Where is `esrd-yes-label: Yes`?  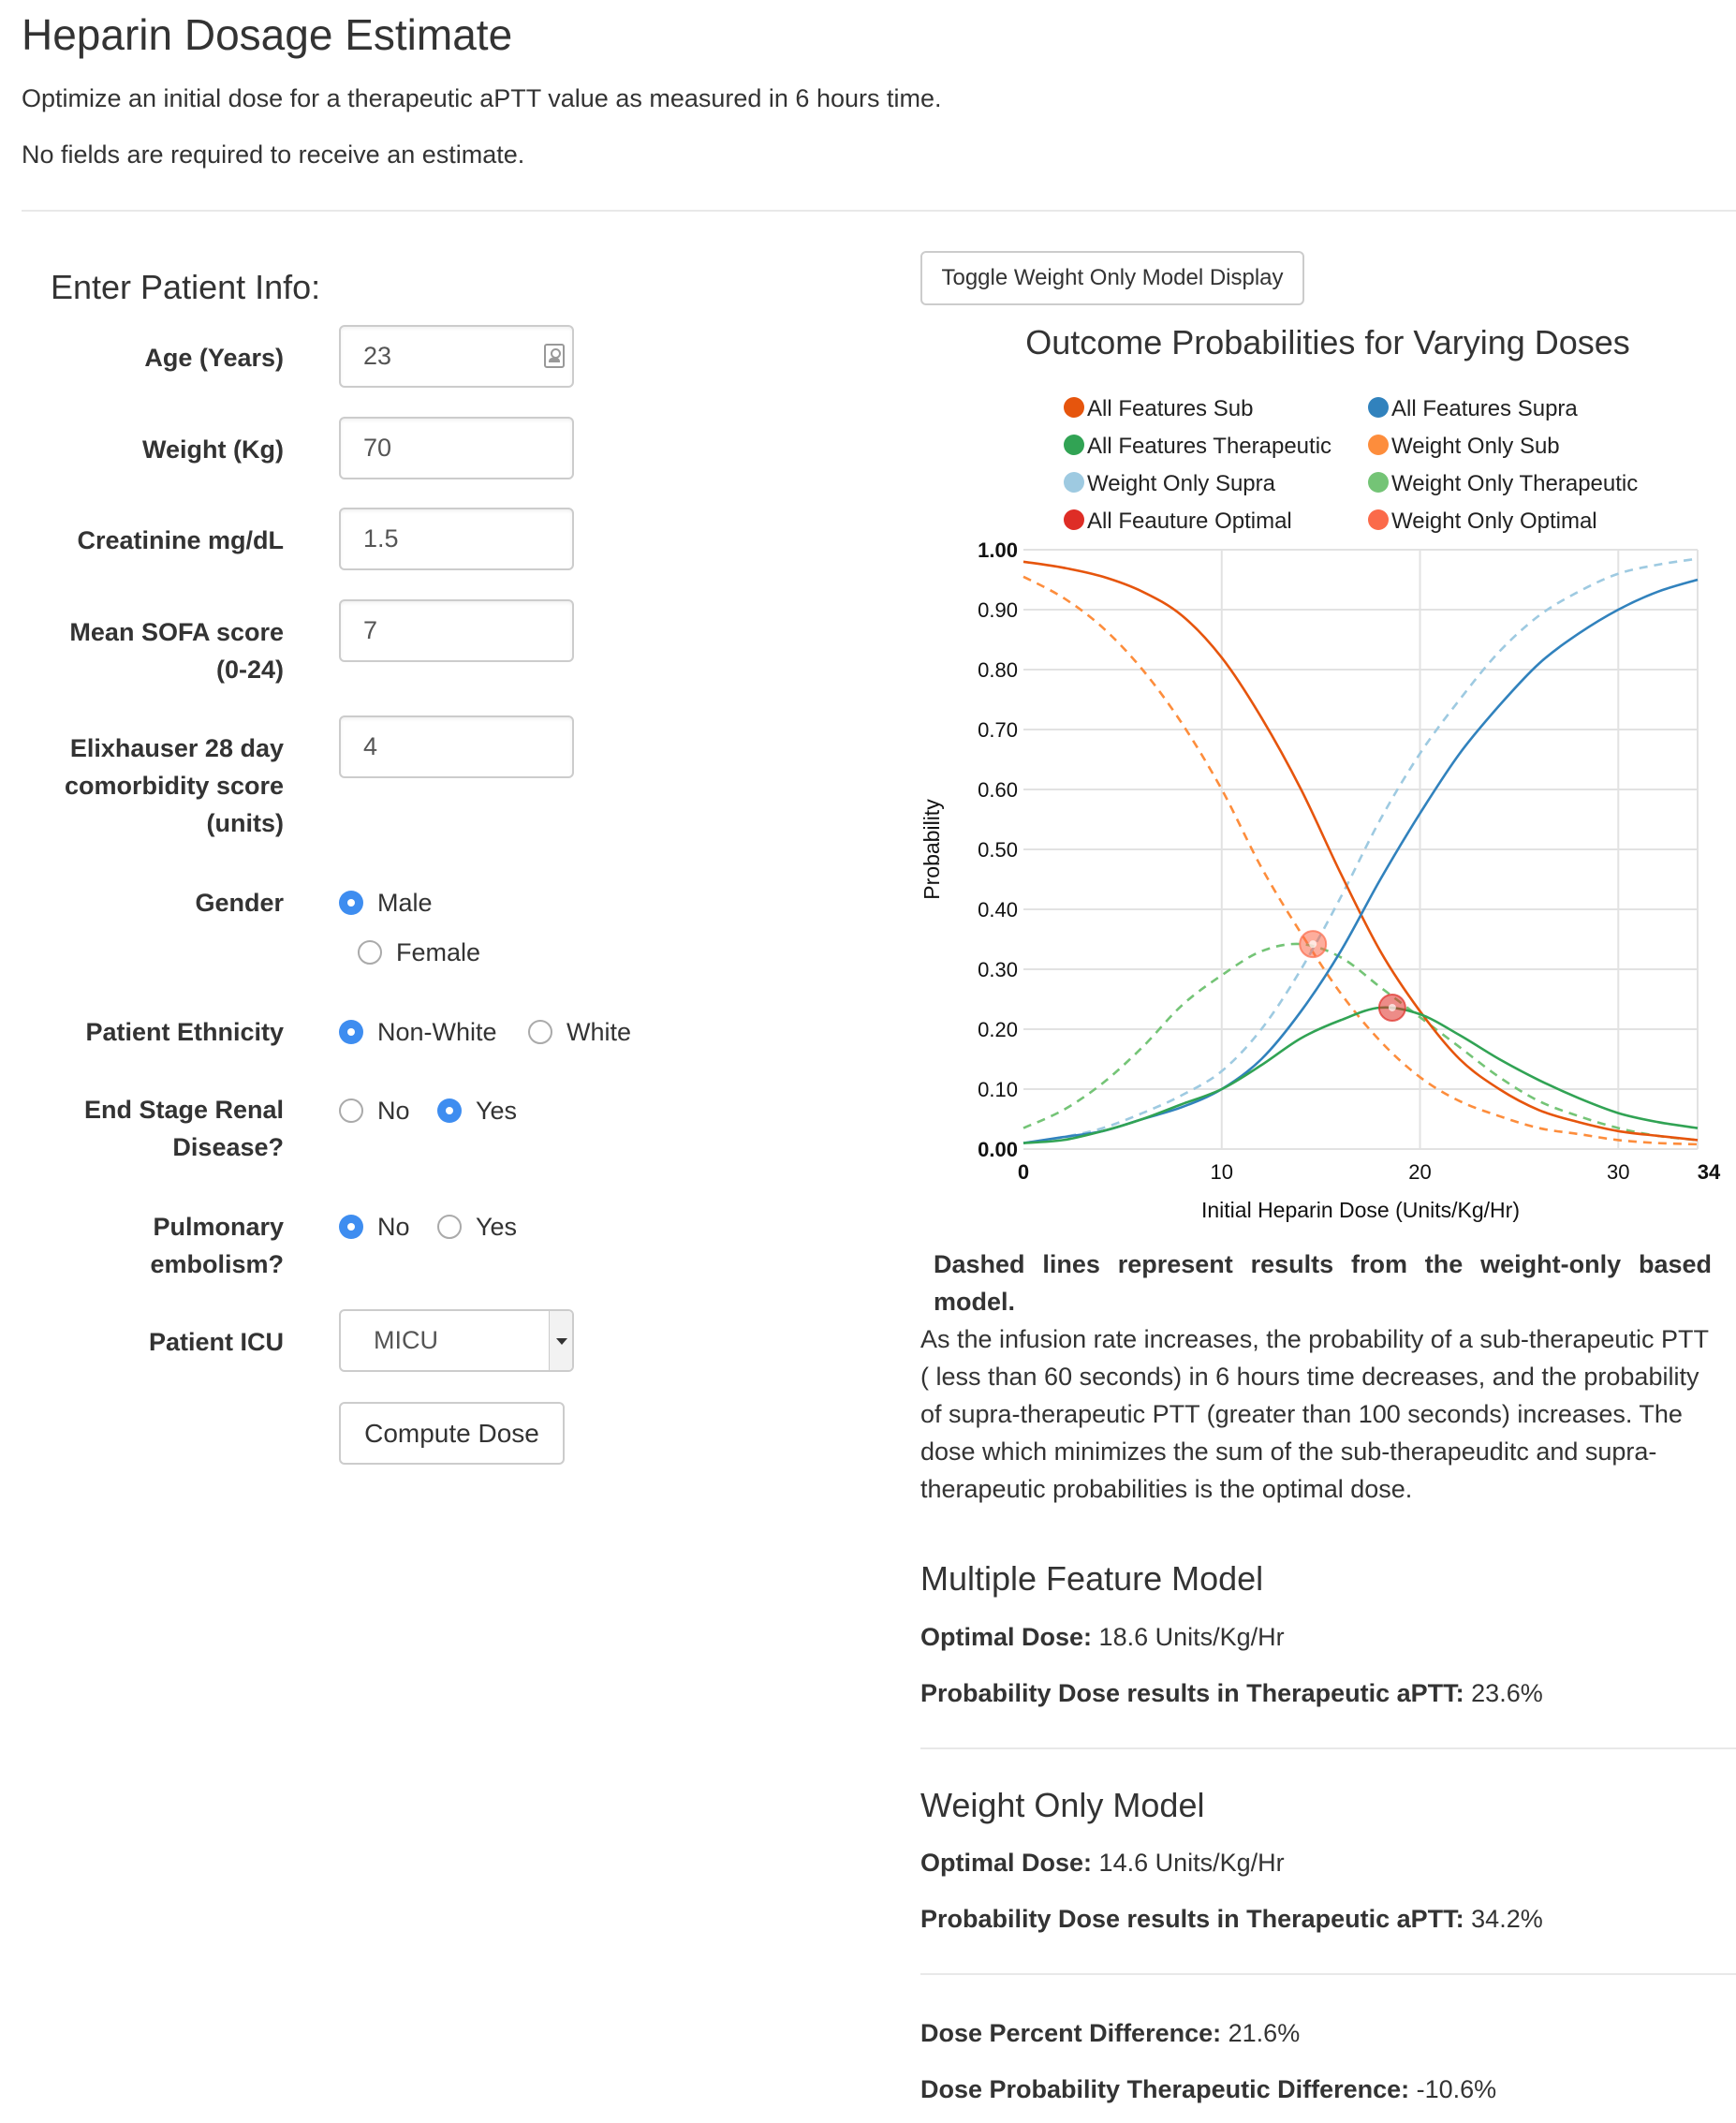
esrd-yes-label: Yes is located at coordinates (497, 1111).